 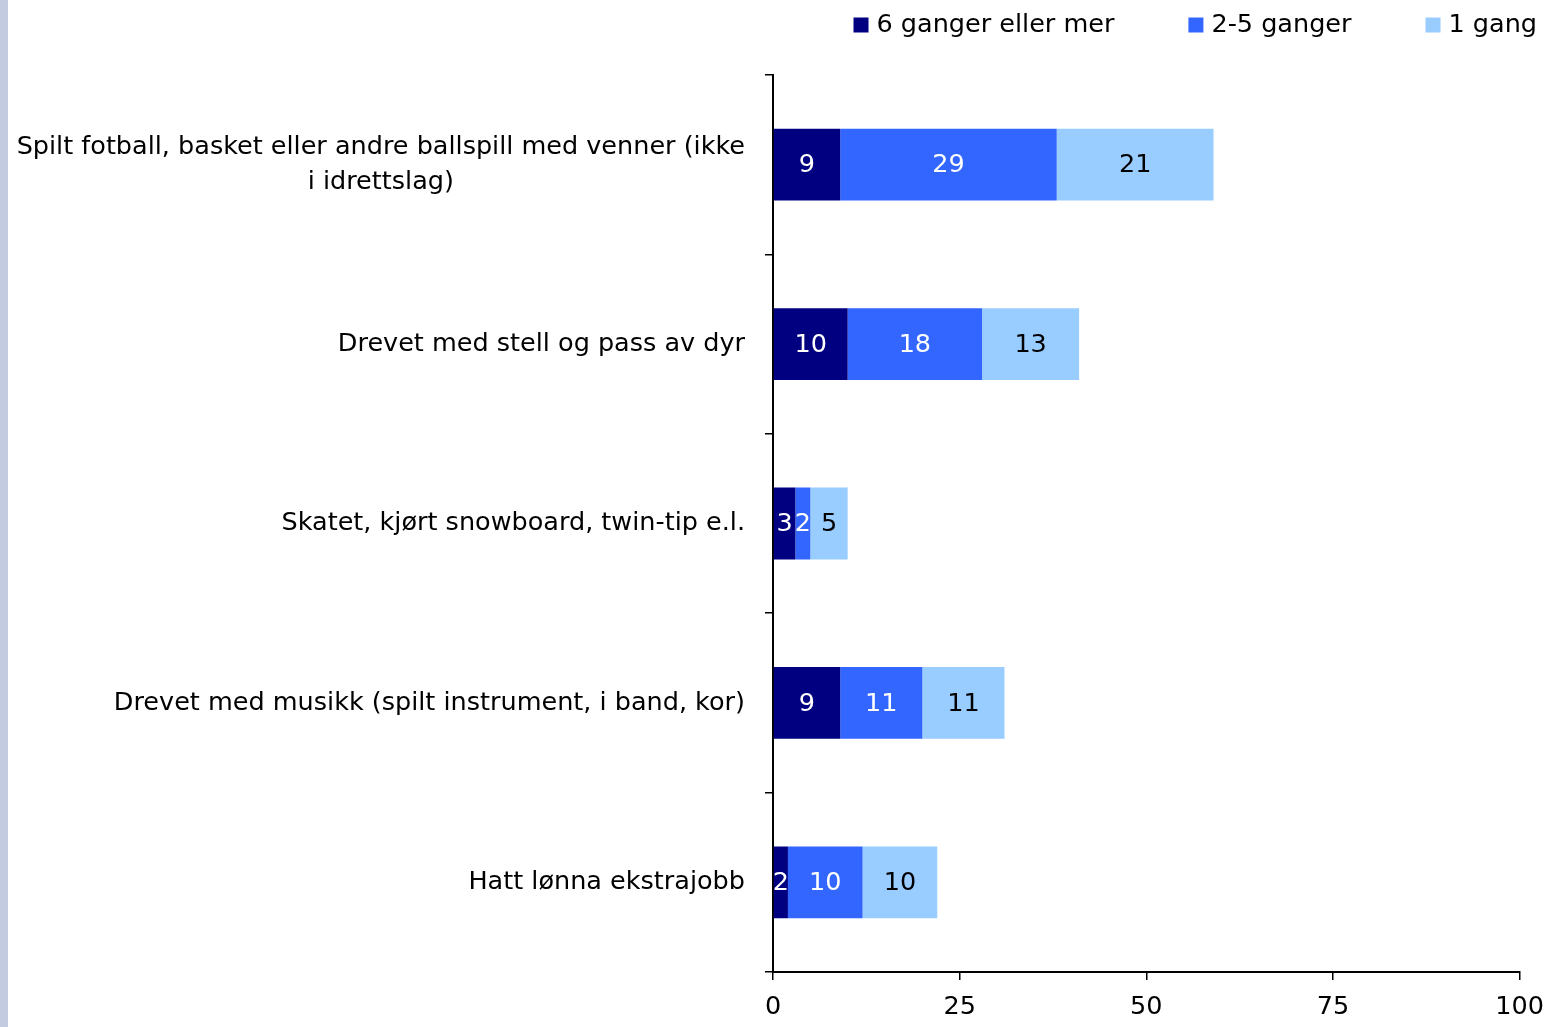 I want to click on legend-label: 1 gang, so click(x=1493, y=22).